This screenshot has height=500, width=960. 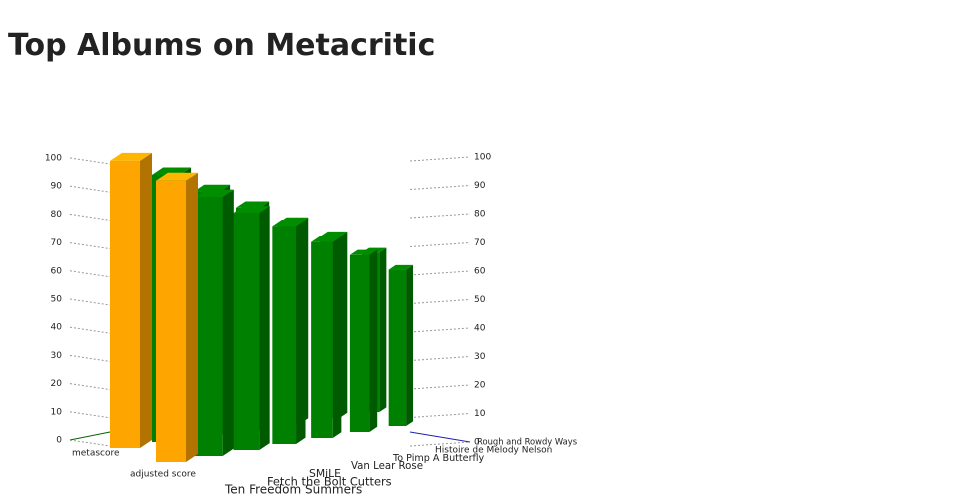 What do you see at coordinates (59, 441) in the screenshot?
I see `y-tick-label: 0` at bounding box center [59, 441].